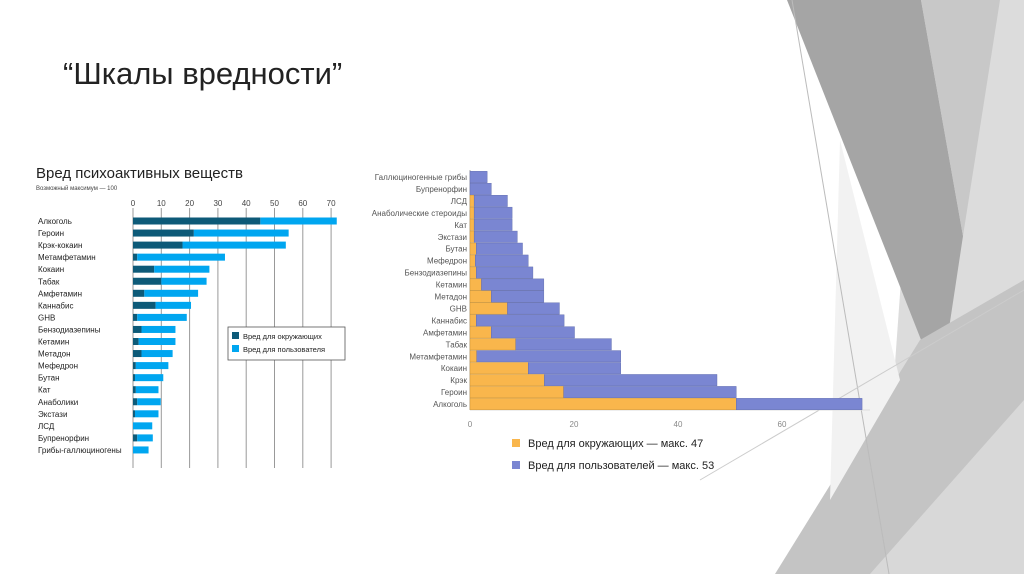 The height and width of the screenshot is (574, 1024). I want to click on category-label: Алкоголь, so click(55, 221).